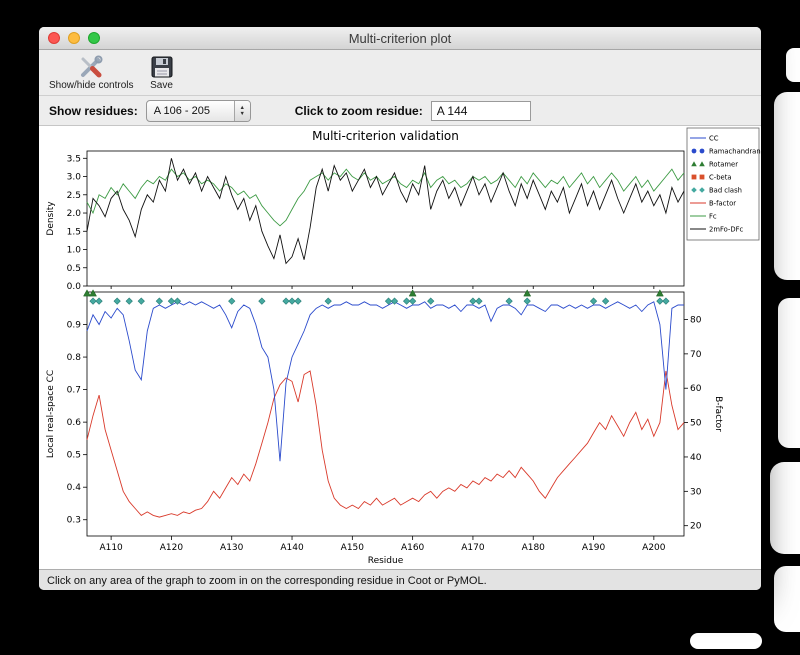 The height and width of the screenshot is (655, 800). Describe the element at coordinates (386, 561) in the screenshot. I see `svg-text: Residue` at that location.